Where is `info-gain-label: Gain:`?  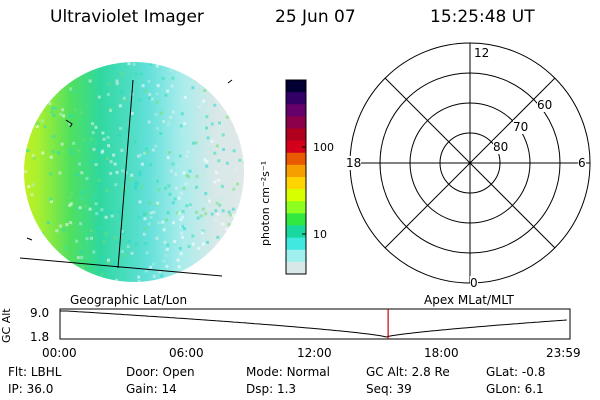 info-gain-label: Gain: is located at coordinates (142, 389).